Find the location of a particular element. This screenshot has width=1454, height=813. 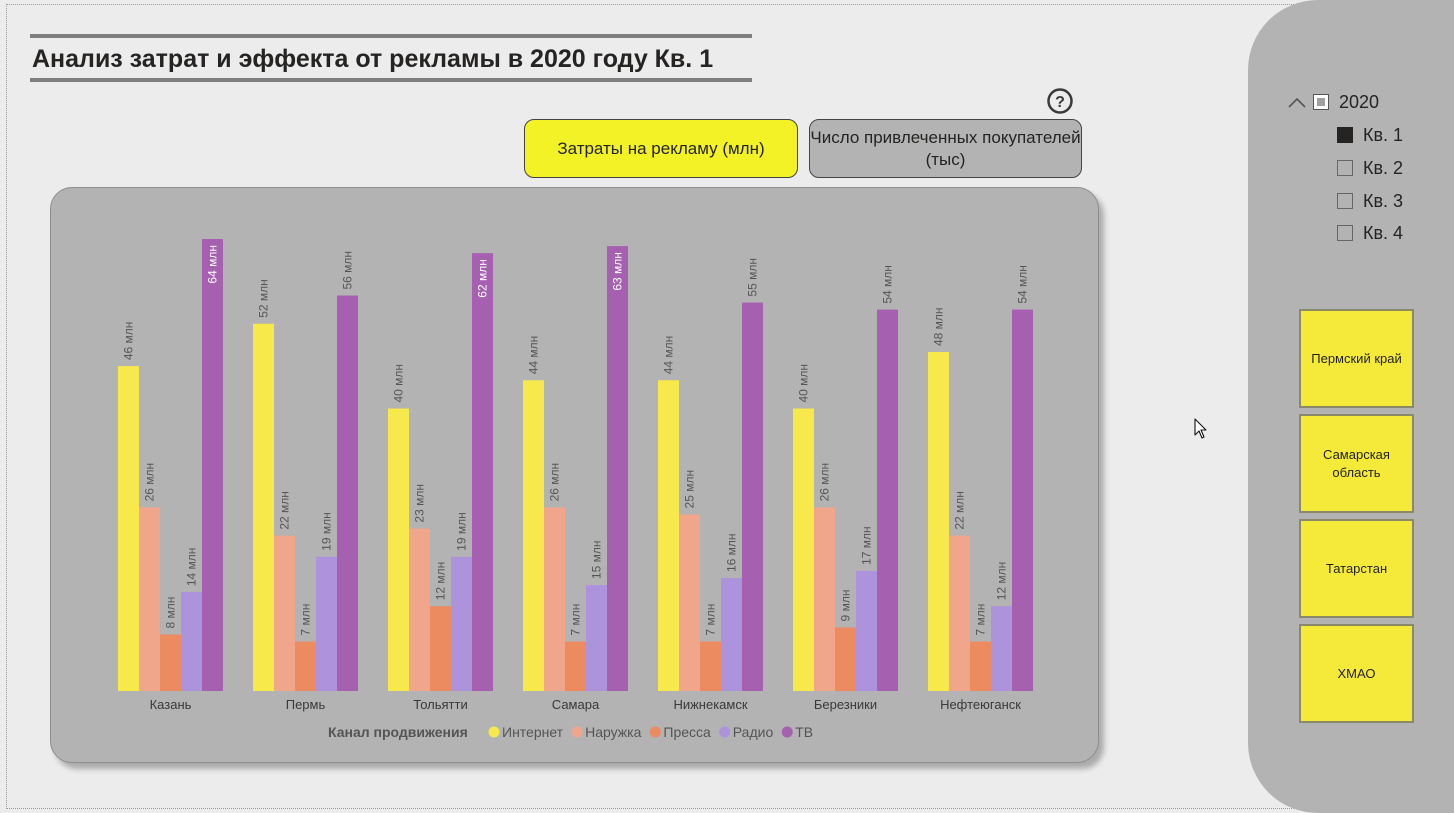

data-label: 17 млн is located at coordinates (867, 545).